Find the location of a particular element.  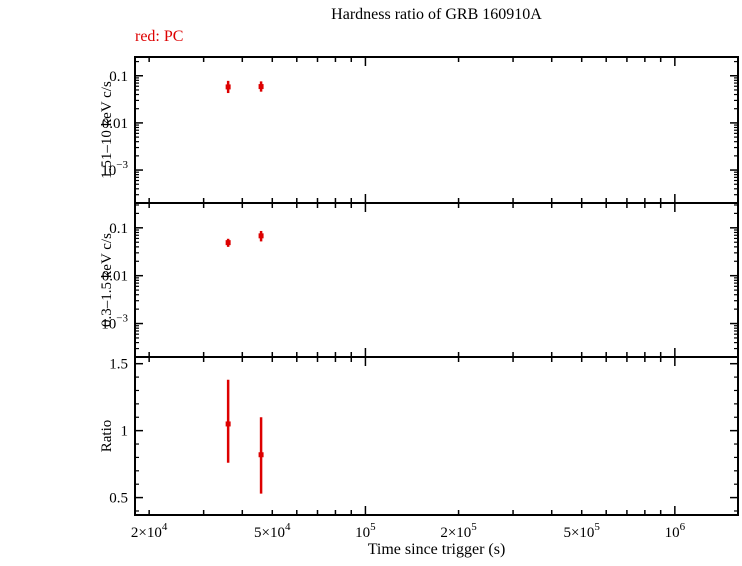

x-tick-label: 5×10⁵ is located at coordinates (581, 531).